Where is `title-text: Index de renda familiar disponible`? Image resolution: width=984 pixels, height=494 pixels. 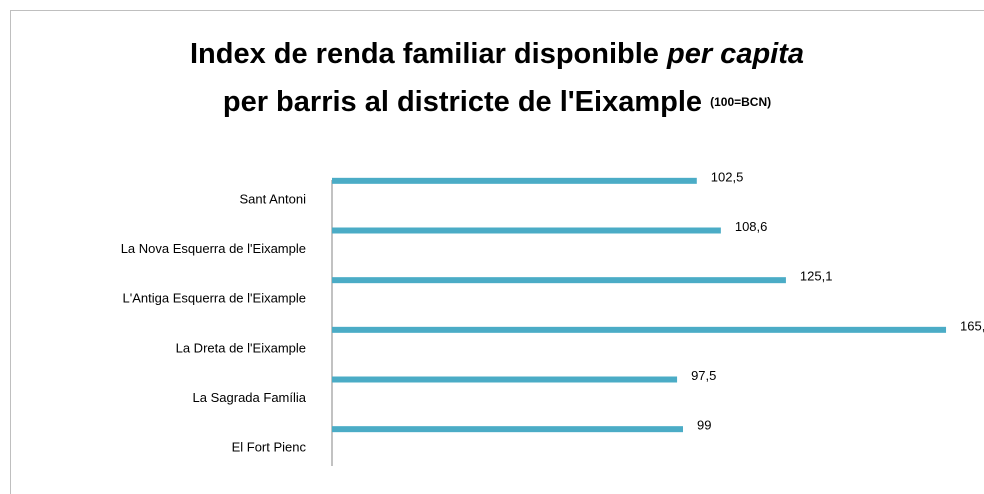 title-text: Index de renda familiar disponible is located at coordinates (424, 54).